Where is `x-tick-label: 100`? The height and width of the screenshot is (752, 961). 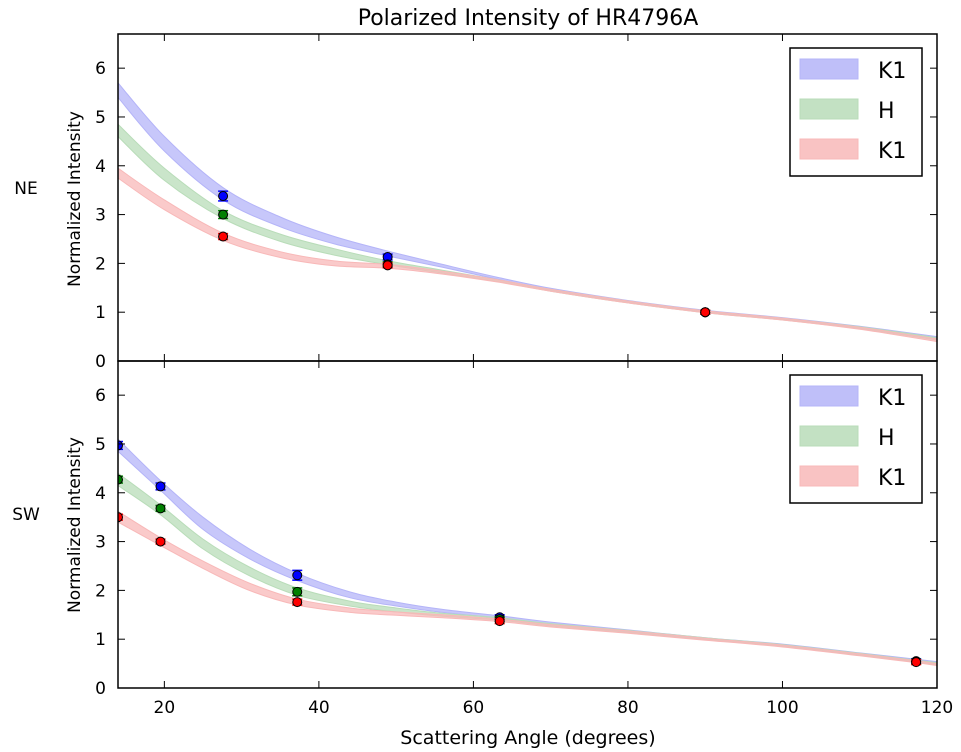
x-tick-label: 100 is located at coordinates (782, 708).